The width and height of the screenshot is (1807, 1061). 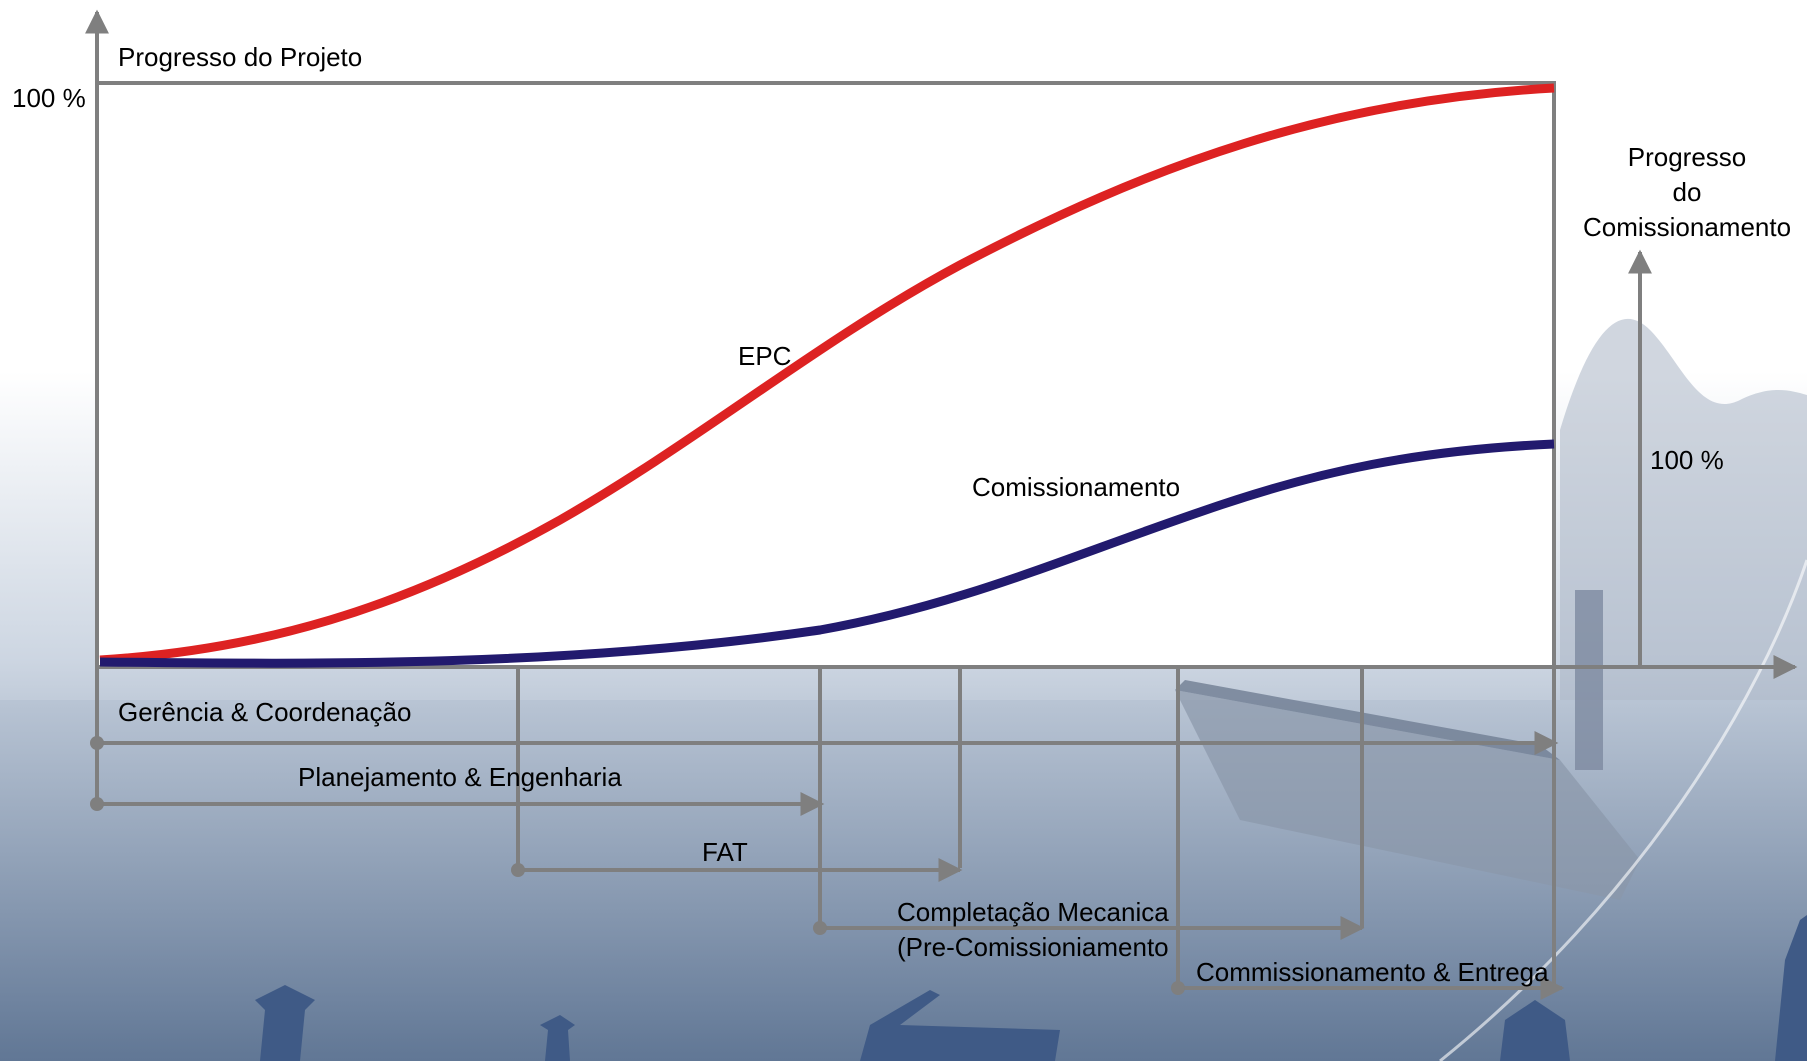 What do you see at coordinates (1687, 460) in the screenshot?
I see `right-axis-max-label: 100 %` at bounding box center [1687, 460].